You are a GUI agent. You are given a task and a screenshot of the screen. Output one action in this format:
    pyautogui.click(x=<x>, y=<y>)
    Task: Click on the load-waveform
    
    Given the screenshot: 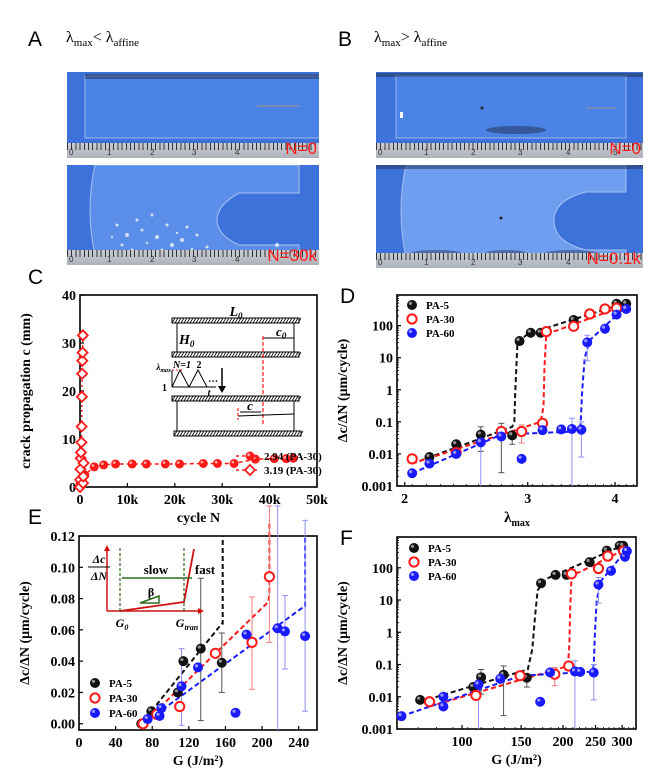 What is the action you would take?
    pyautogui.click(x=189, y=378)
    